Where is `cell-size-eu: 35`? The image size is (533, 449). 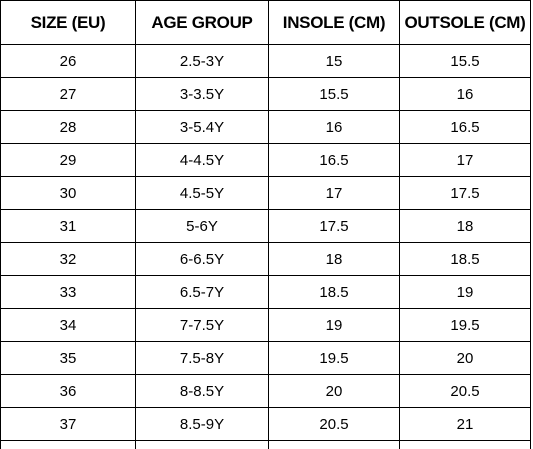 cell-size-eu: 35 is located at coordinates (68, 358).